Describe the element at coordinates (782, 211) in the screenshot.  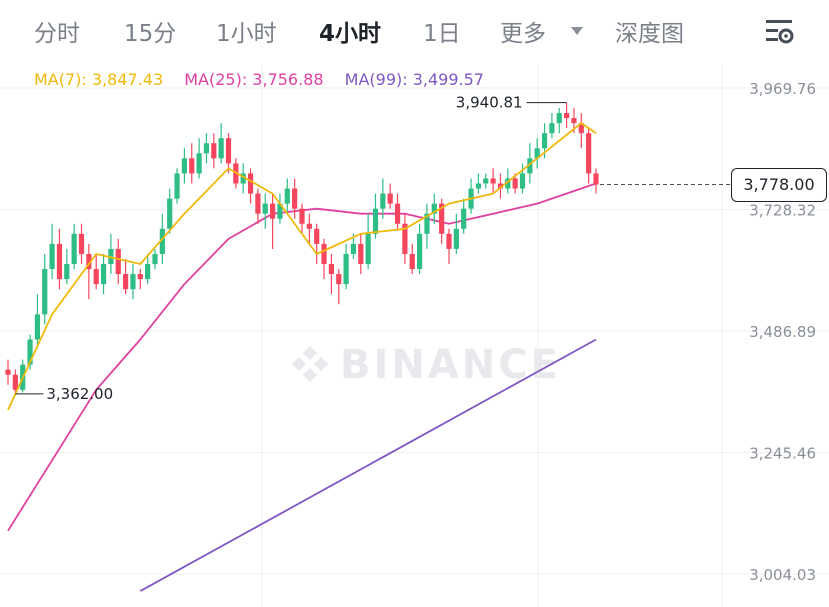
I see `y-axis-tick-label: 3,728.32` at that location.